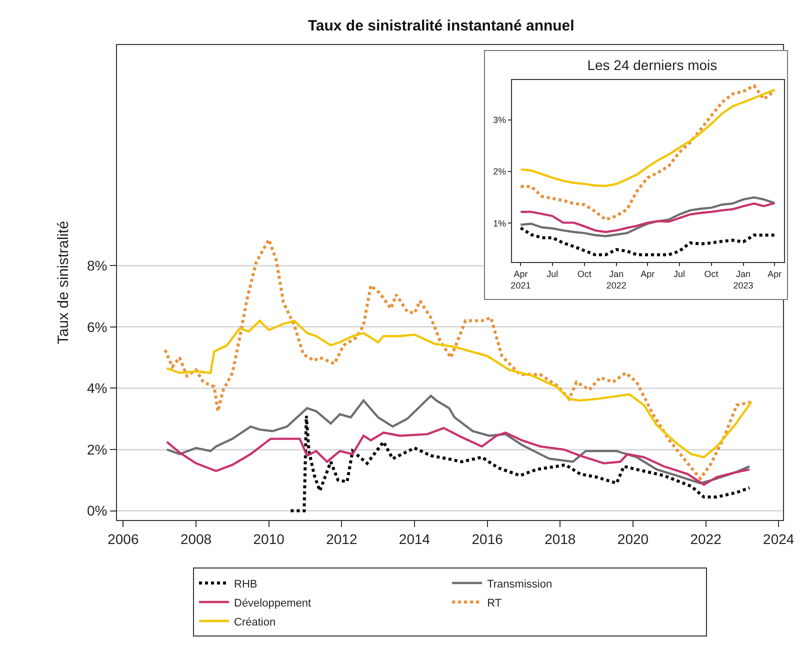 Image resolution: width=802 pixels, height=649 pixels. Describe the element at coordinates (706, 538) in the screenshot. I see `x-tick-label: 2022` at that location.